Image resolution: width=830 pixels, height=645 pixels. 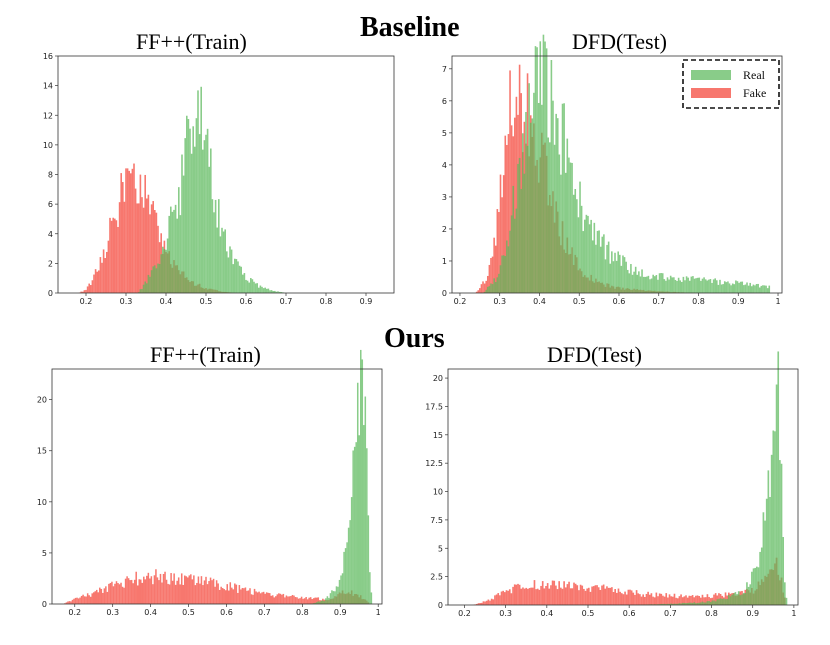 I want to click on y-tick-label: 2, so click(x=50, y=263).